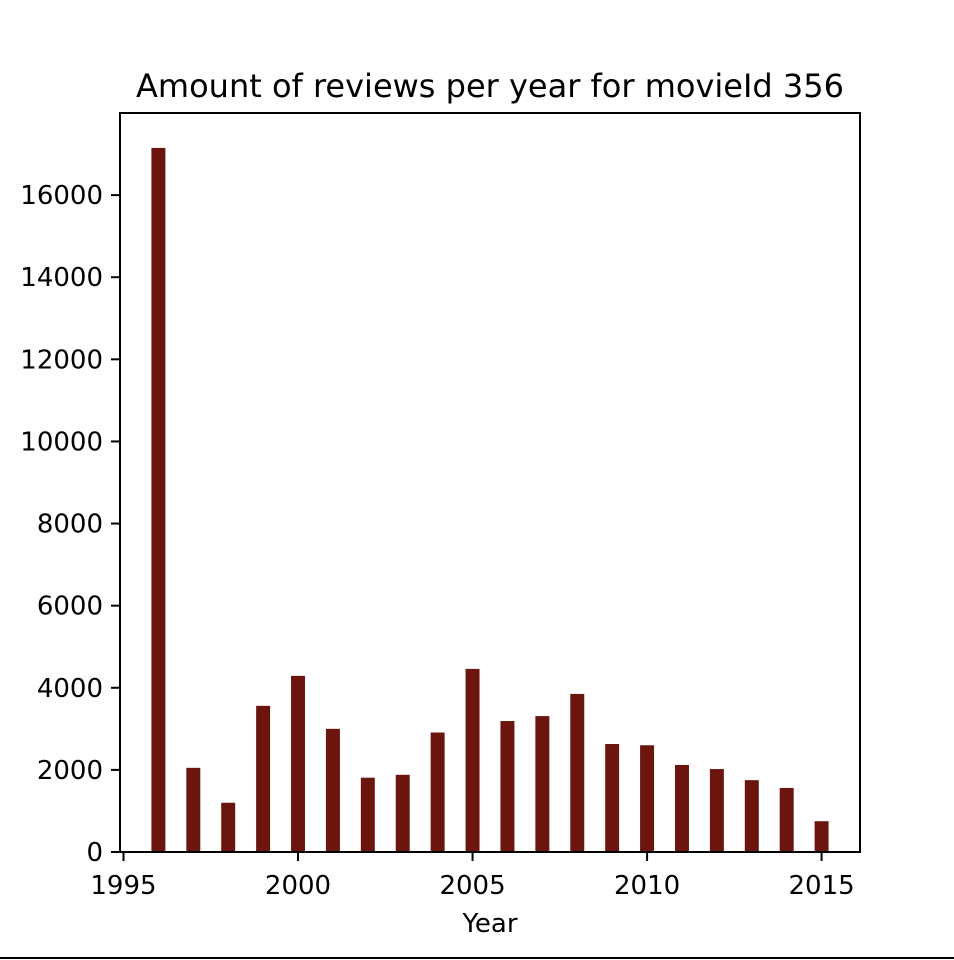  Describe the element at coordinates (647, 886) in the screenshot. I see `x-tick-label-2010: 2010` at that location.